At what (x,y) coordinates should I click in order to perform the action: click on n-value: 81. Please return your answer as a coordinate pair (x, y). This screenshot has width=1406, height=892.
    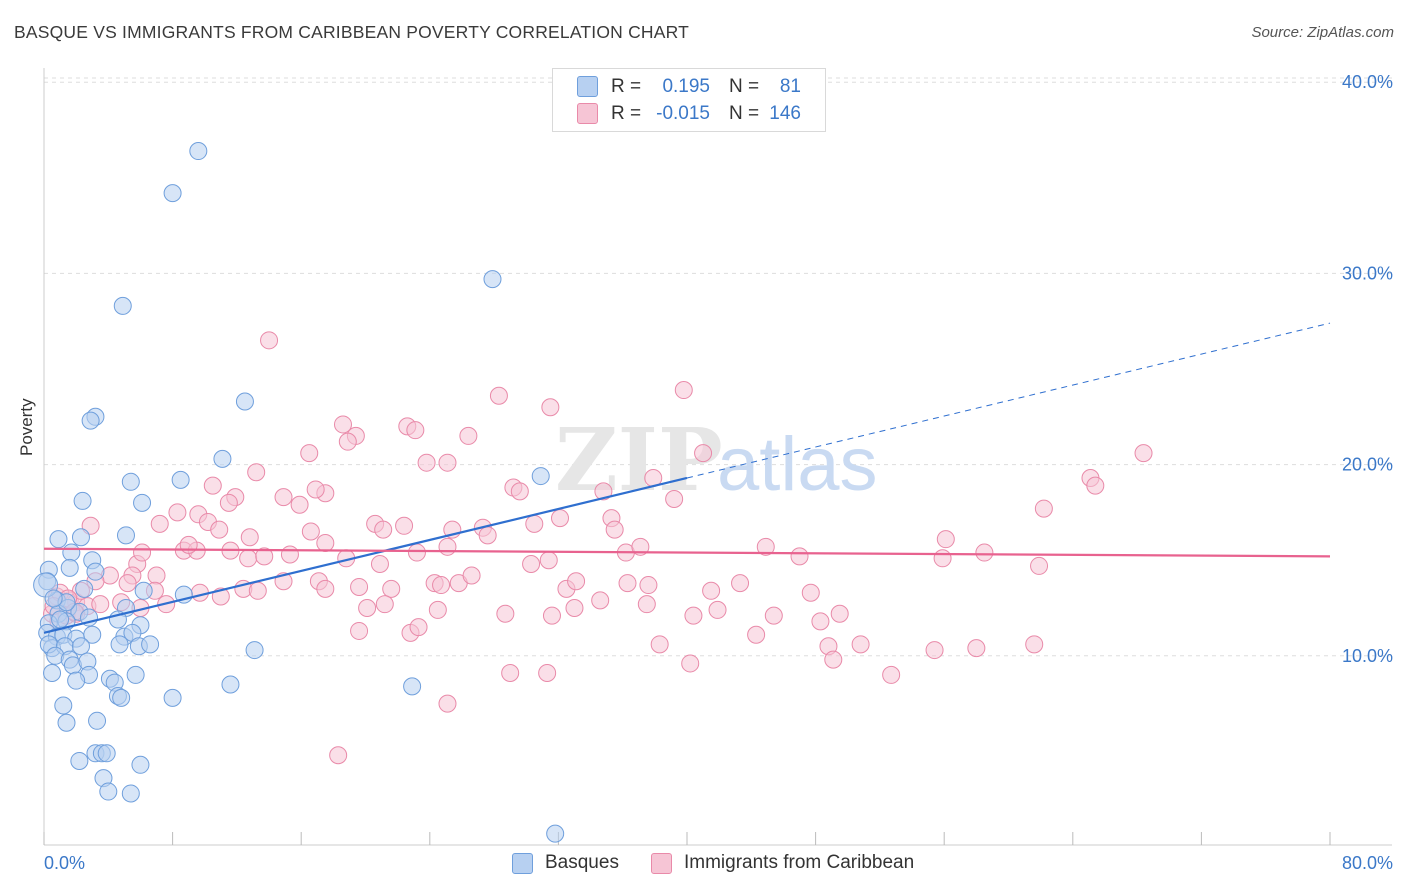
    Looking at the image, I should click on (790, 86).